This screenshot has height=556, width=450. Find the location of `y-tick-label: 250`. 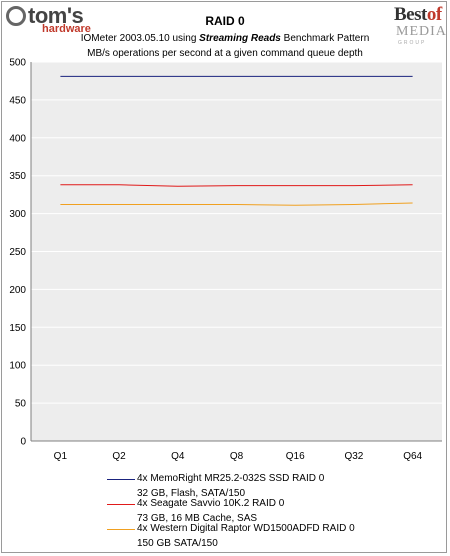

y-tick-label: 250 is located at coordinates (17, 252).